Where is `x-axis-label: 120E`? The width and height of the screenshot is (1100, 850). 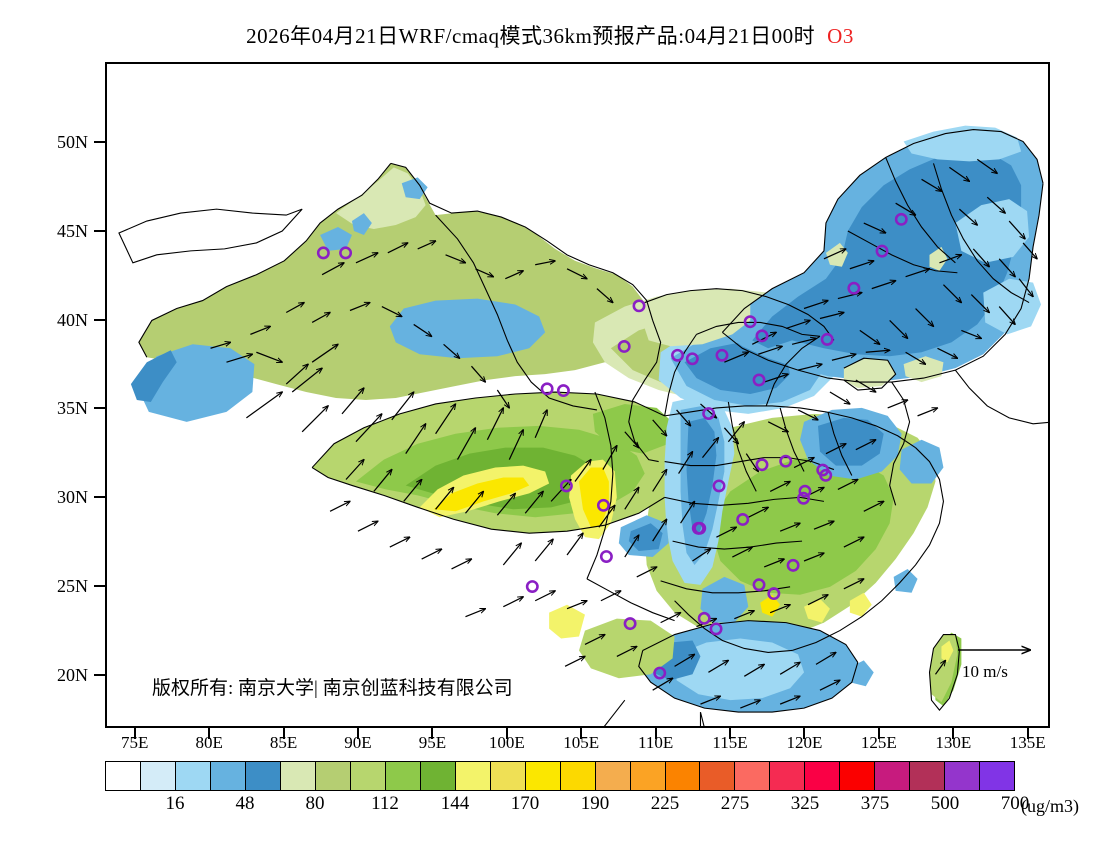
x-axis-label: 120E is located at coordinates (804, 742).